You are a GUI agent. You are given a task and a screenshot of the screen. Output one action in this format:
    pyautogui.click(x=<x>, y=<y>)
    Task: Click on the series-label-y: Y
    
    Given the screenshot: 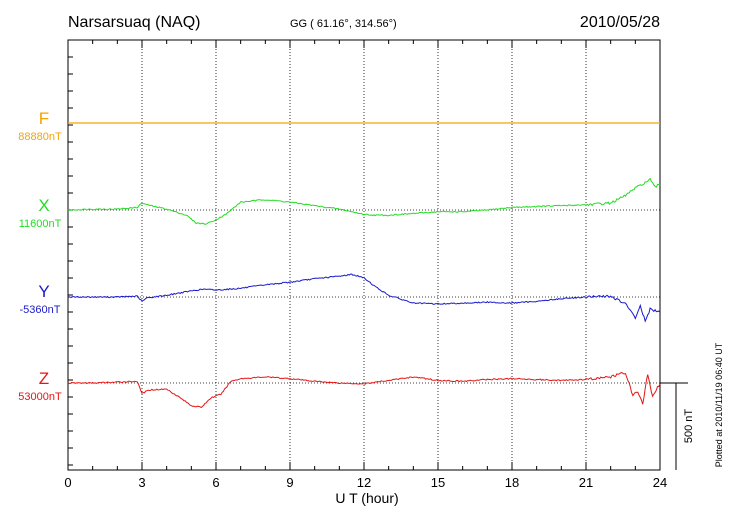 What is the action you would take?
    pyautogui.click(x=43, y=291)
    